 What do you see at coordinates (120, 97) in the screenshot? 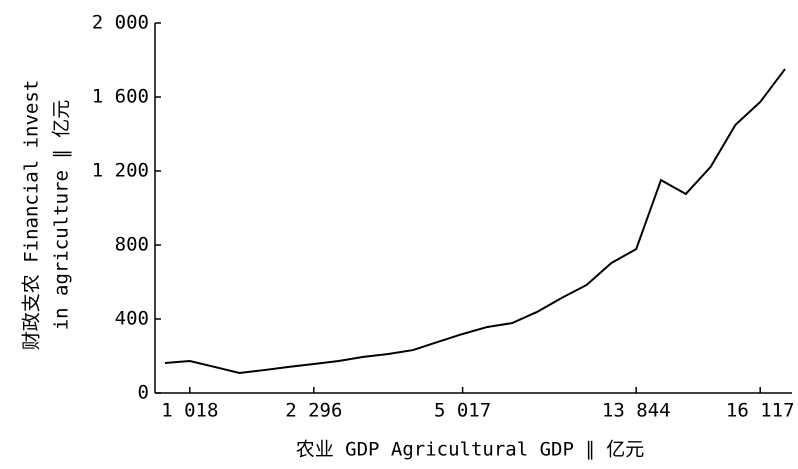
I see `y-tick-label: 1 600` at bounding box center [120, 97].